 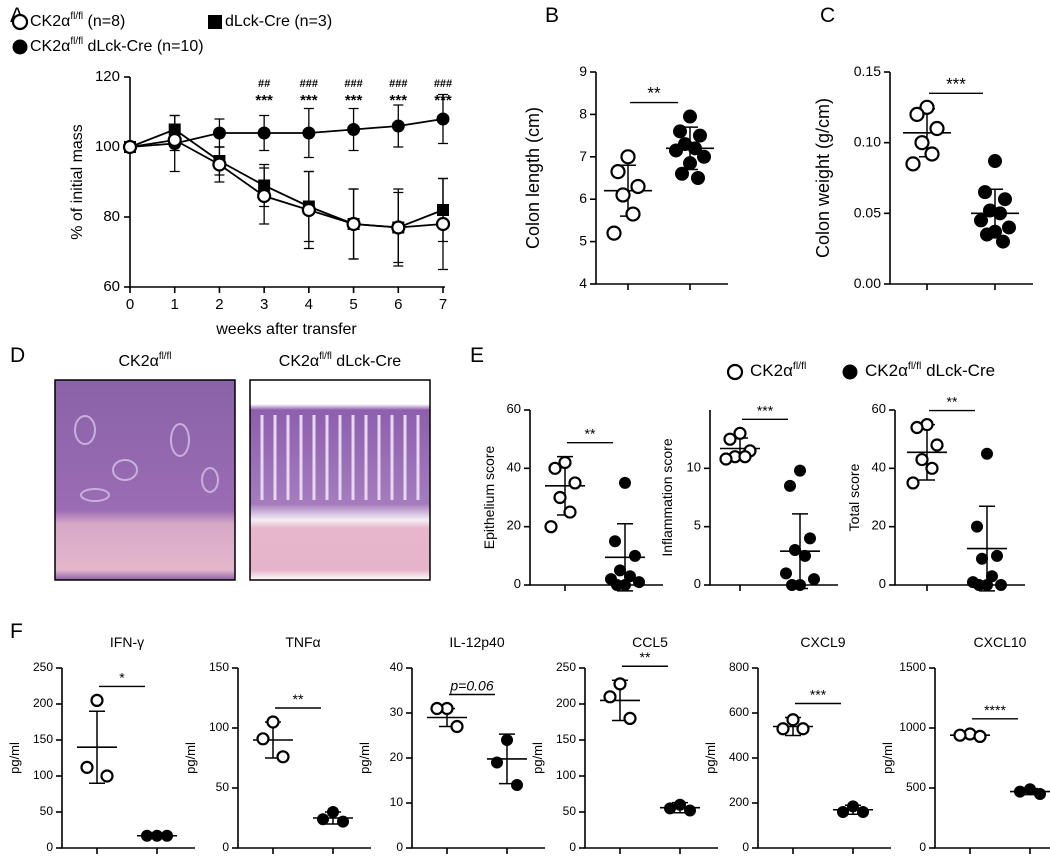 What do you see at coordinates (765, 410) in the screenshot?
I see `significance-label: ***` at bounding box center [765, 410].